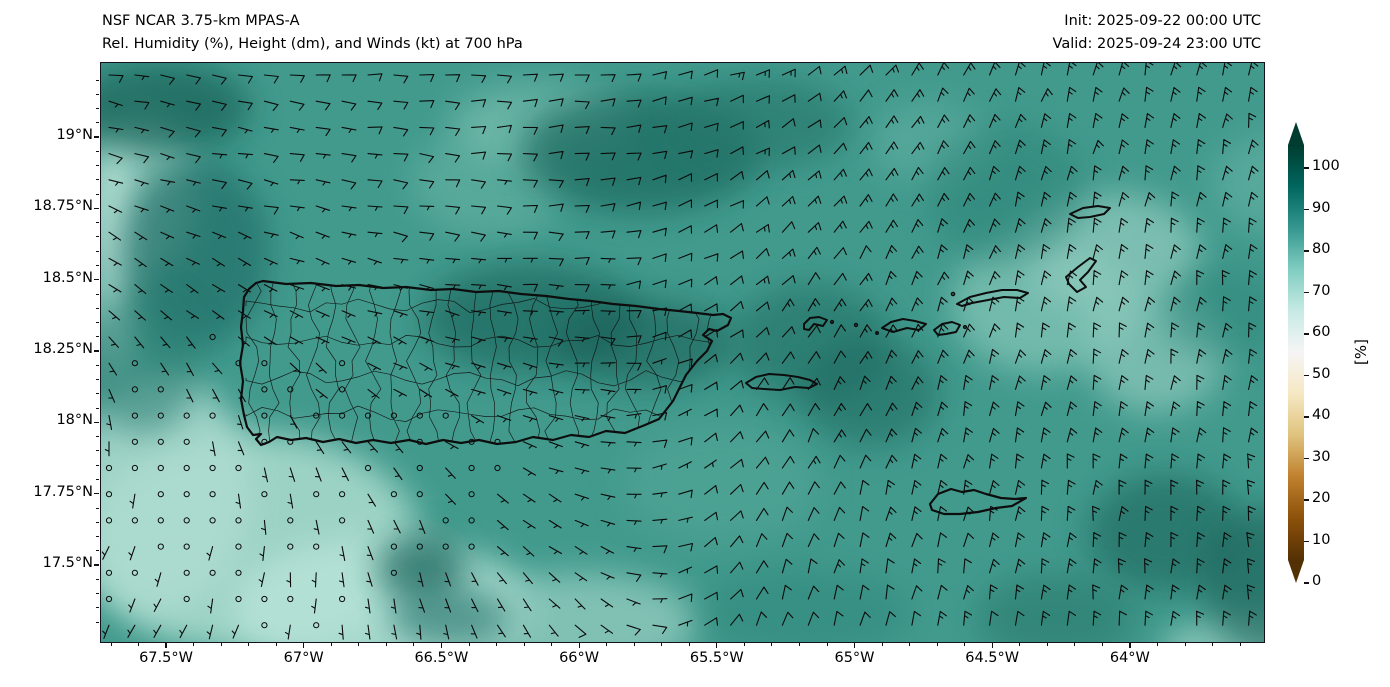 This screenshot has width=1390, height=687. What do you see at coordinates (1326, 166) in the screenshot?
I see `colorbar-tick-label: 100` at bounding box center [1326, 166].